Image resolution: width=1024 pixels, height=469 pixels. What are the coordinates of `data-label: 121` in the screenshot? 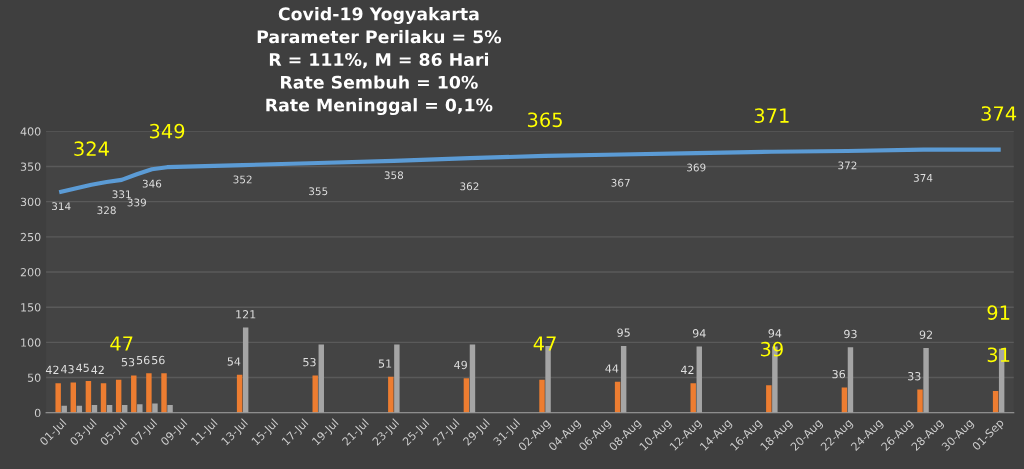 It's located at (246, 314).